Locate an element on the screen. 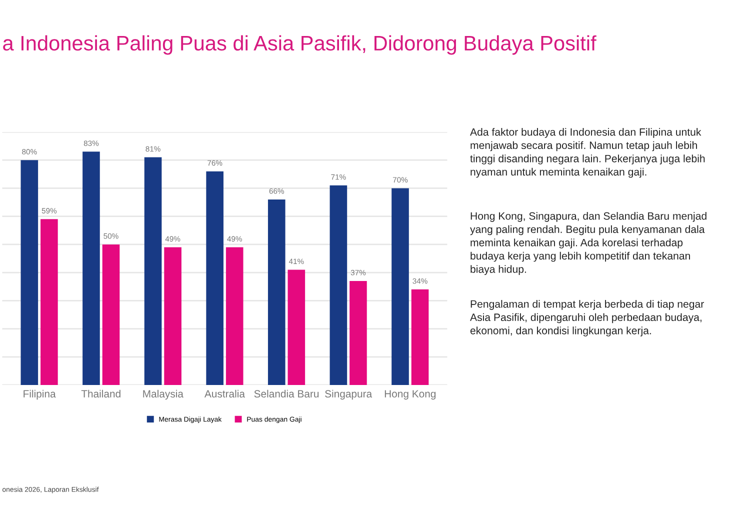 The height and width of the screenshot is (515, 738). x-tick-label: Filipina is located at coordinates (40, 395).